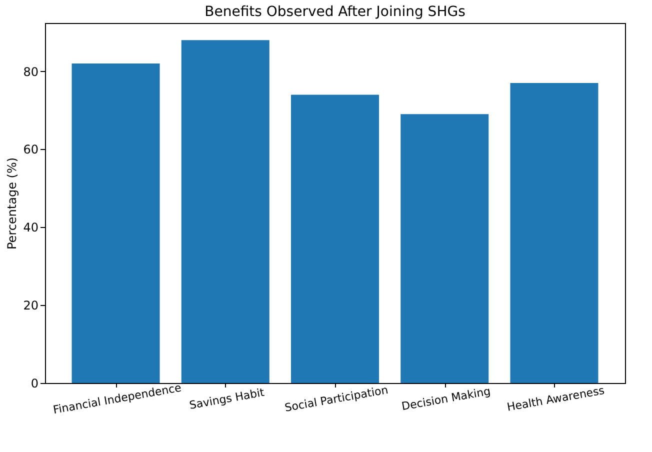 This screenshot has height=452, width=652. Describe the element at coordinates (30, 149) in the screenshot. I see `y-tick-label: 60` at that location.